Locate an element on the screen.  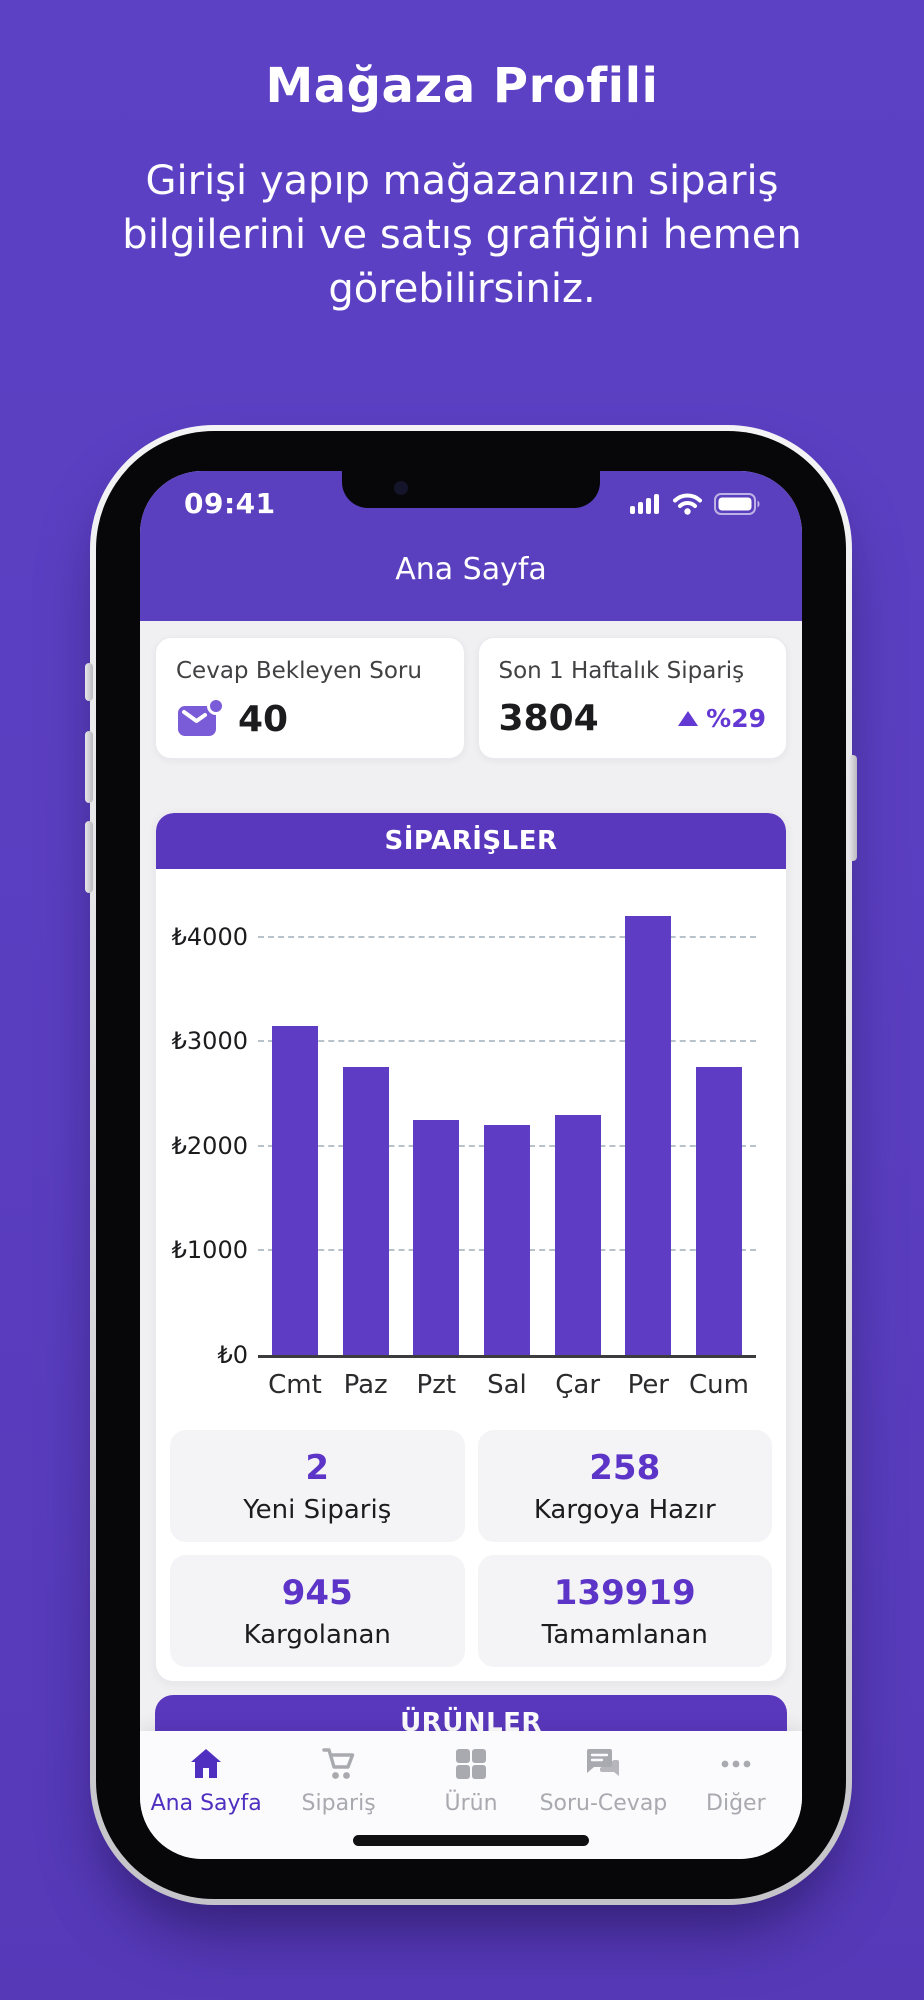
subtitle-line: görebilirsiniz. is located at coordinates (462, 289).